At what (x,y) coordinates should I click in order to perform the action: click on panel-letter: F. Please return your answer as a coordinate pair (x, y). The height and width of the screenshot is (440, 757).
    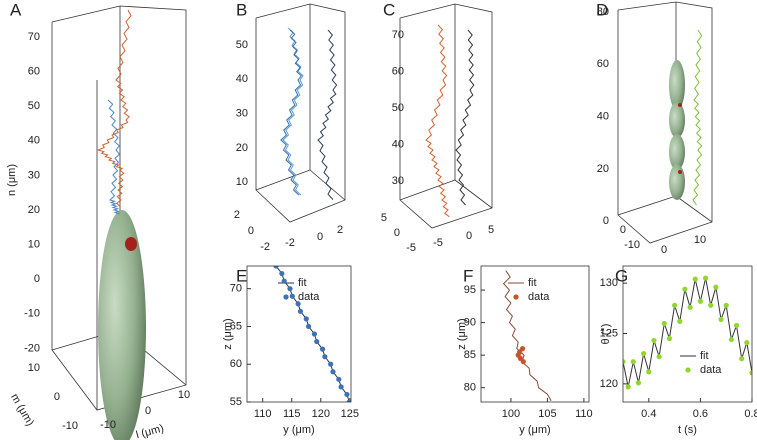
    Looking at the image, I should click on (468, 275).